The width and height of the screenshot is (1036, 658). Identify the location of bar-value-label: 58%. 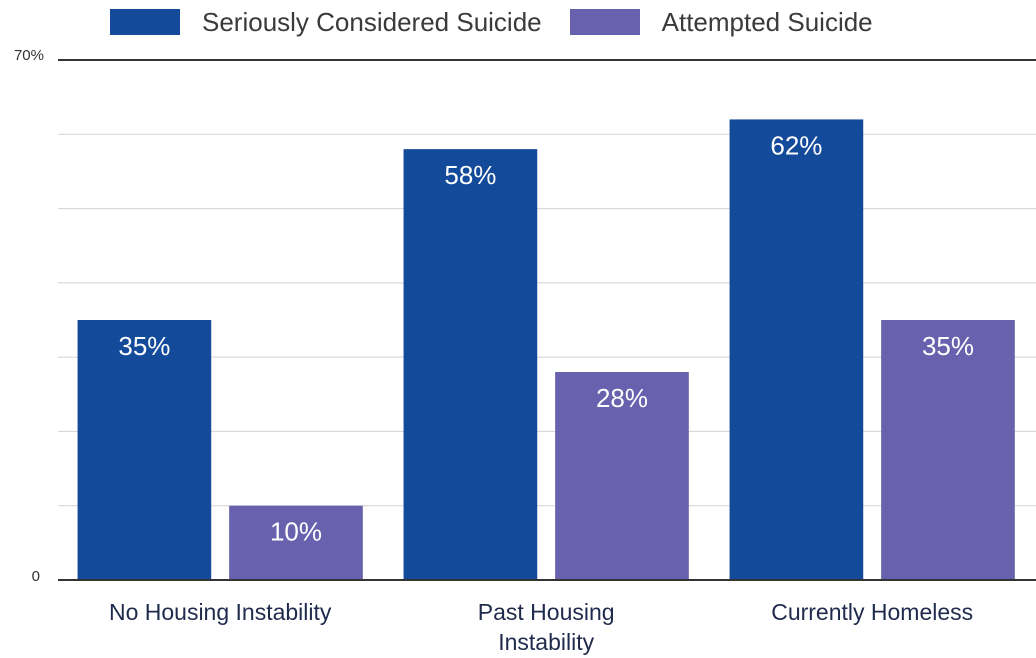
(470, 175).